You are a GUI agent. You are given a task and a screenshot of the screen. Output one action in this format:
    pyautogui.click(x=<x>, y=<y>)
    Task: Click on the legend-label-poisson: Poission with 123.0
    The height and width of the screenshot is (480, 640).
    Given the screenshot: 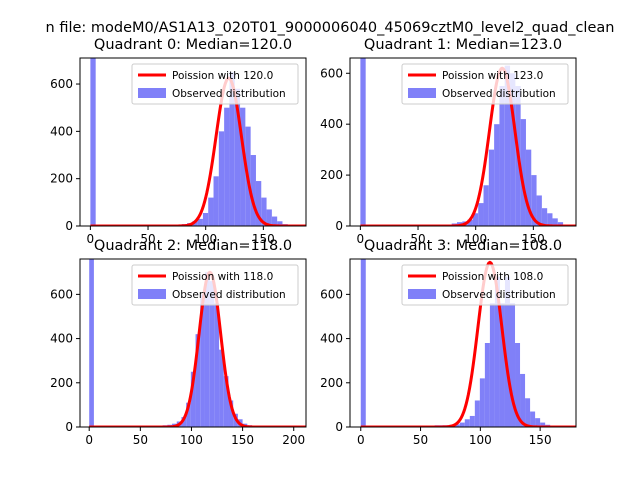 What is the action you would take?
    pyautogui.click(x=492, y=76)
    